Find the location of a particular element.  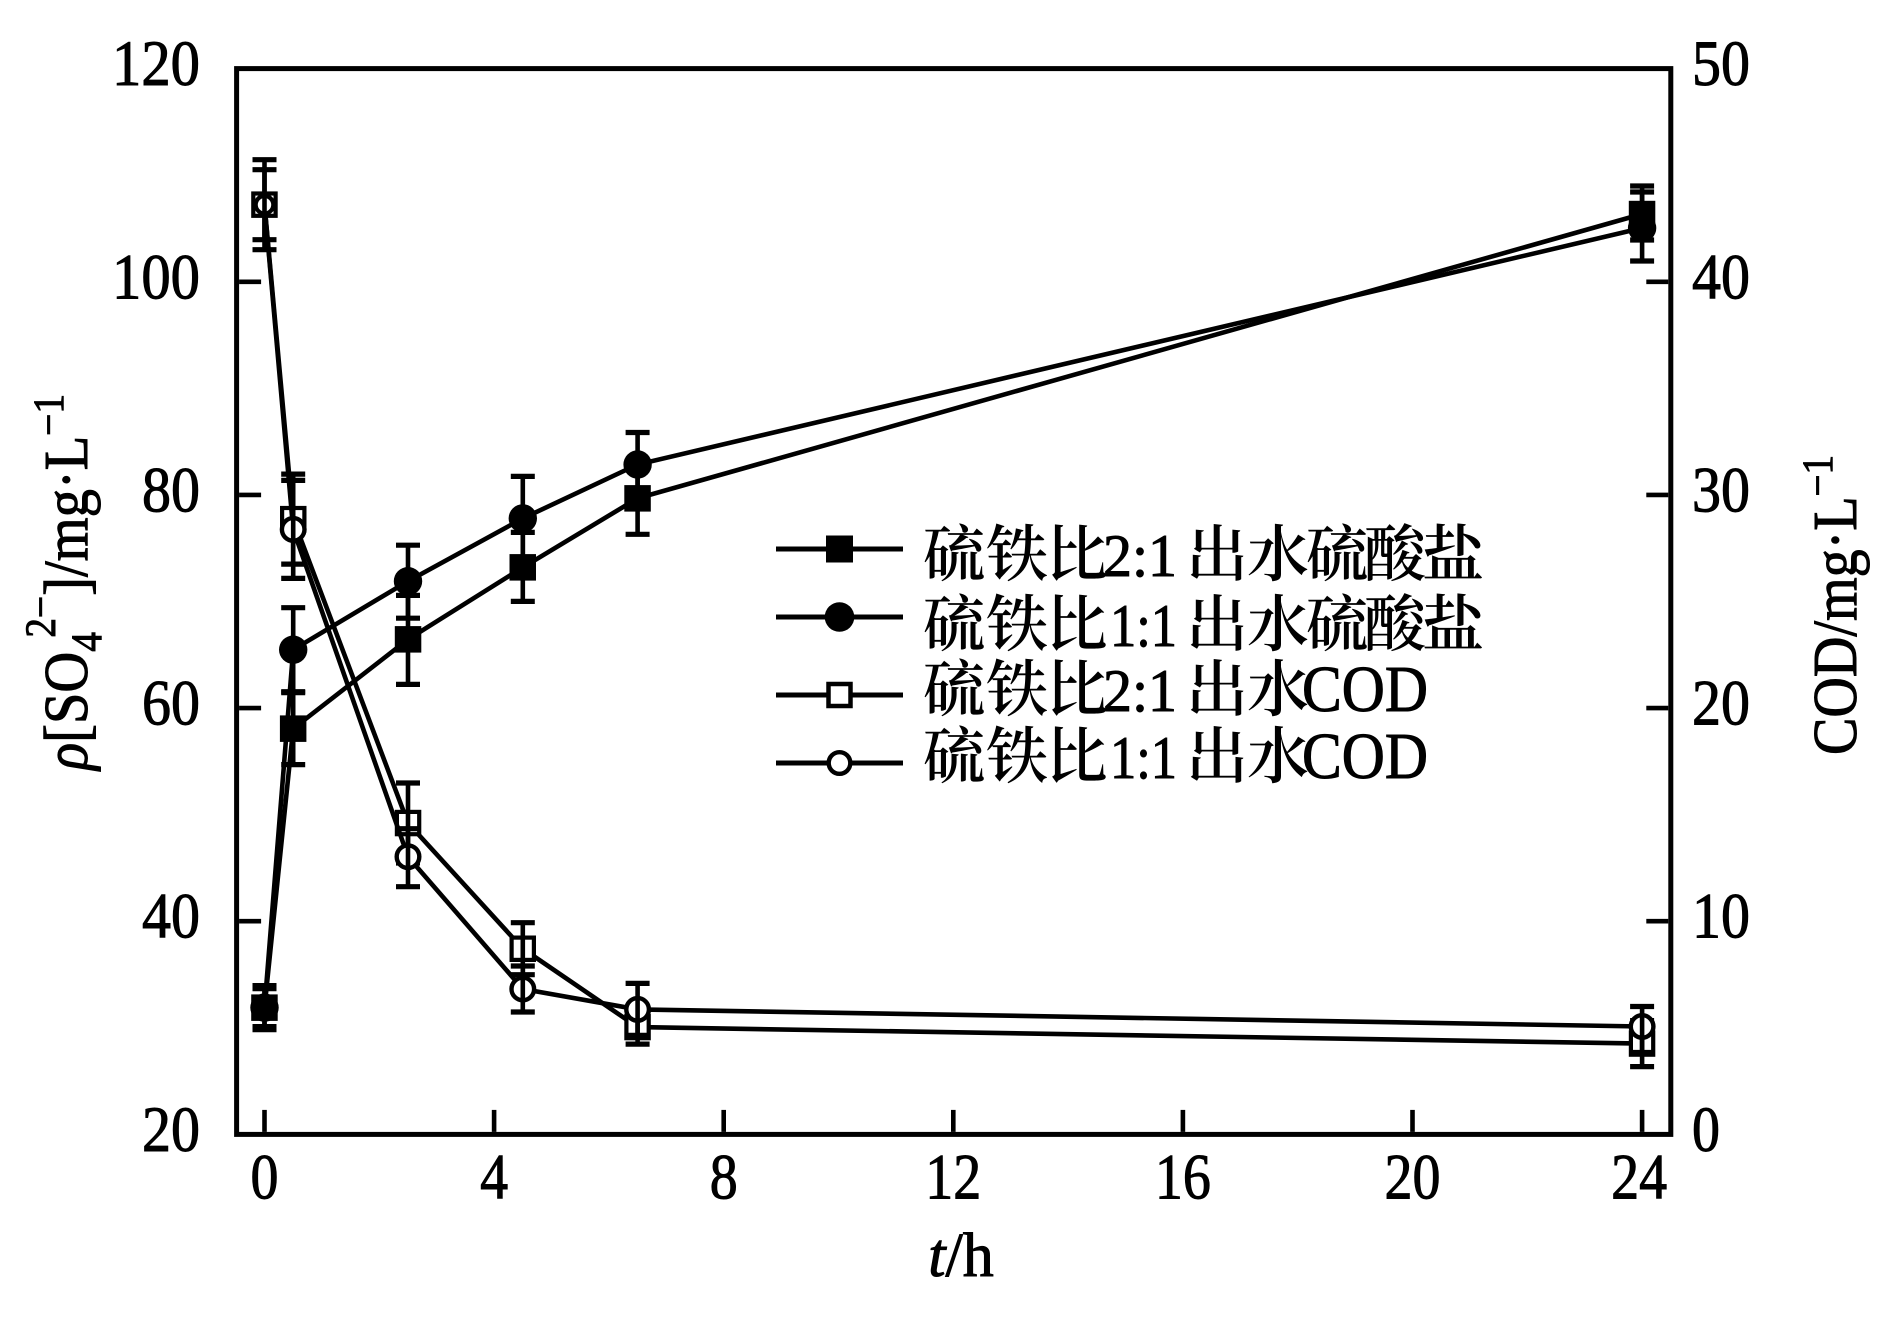

svg-text: 60 is located at coordinates (171, 704).